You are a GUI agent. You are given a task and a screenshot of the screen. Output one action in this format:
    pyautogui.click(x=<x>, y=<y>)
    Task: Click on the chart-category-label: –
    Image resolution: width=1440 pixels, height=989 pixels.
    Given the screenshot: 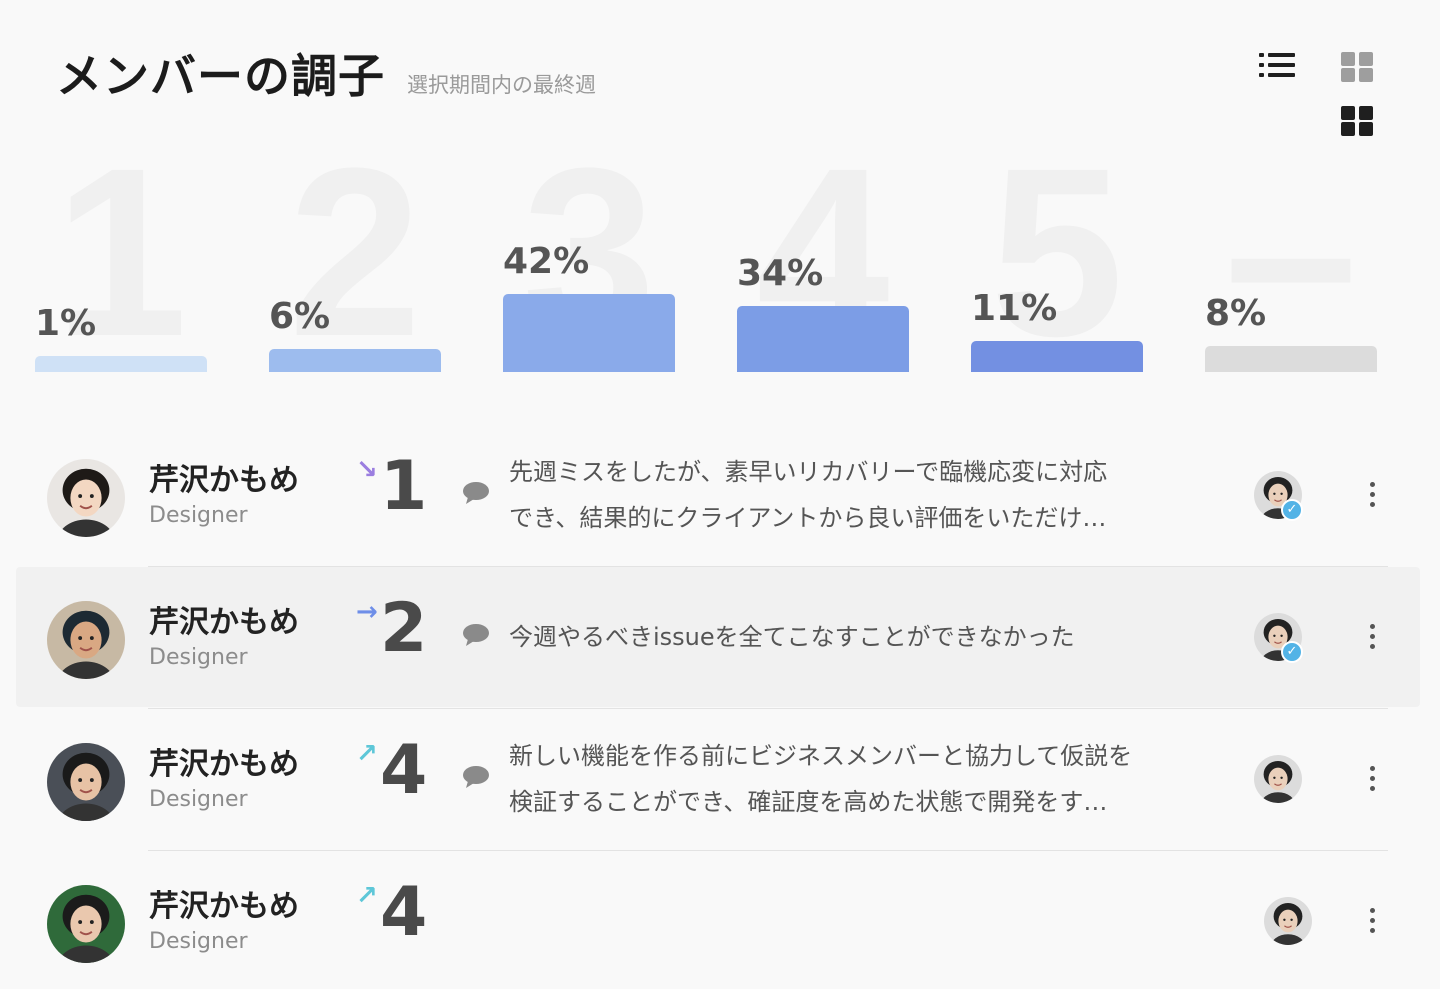 What is the action you would take?
    pyautogui.click(x=1291, y=252)
    